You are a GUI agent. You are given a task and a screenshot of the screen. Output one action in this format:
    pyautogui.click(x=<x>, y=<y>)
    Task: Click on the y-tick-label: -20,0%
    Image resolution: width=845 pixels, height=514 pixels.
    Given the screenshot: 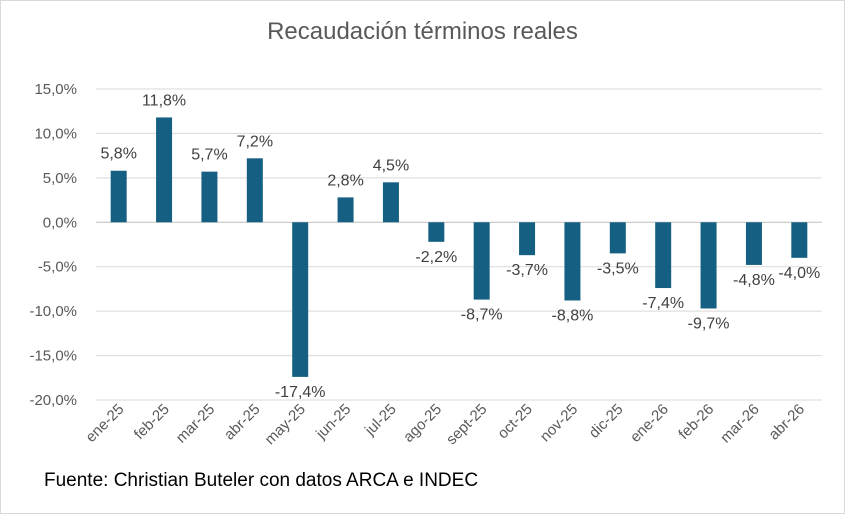 What is the action you would take?
    pyautogui.click(x=53, y=400)
    